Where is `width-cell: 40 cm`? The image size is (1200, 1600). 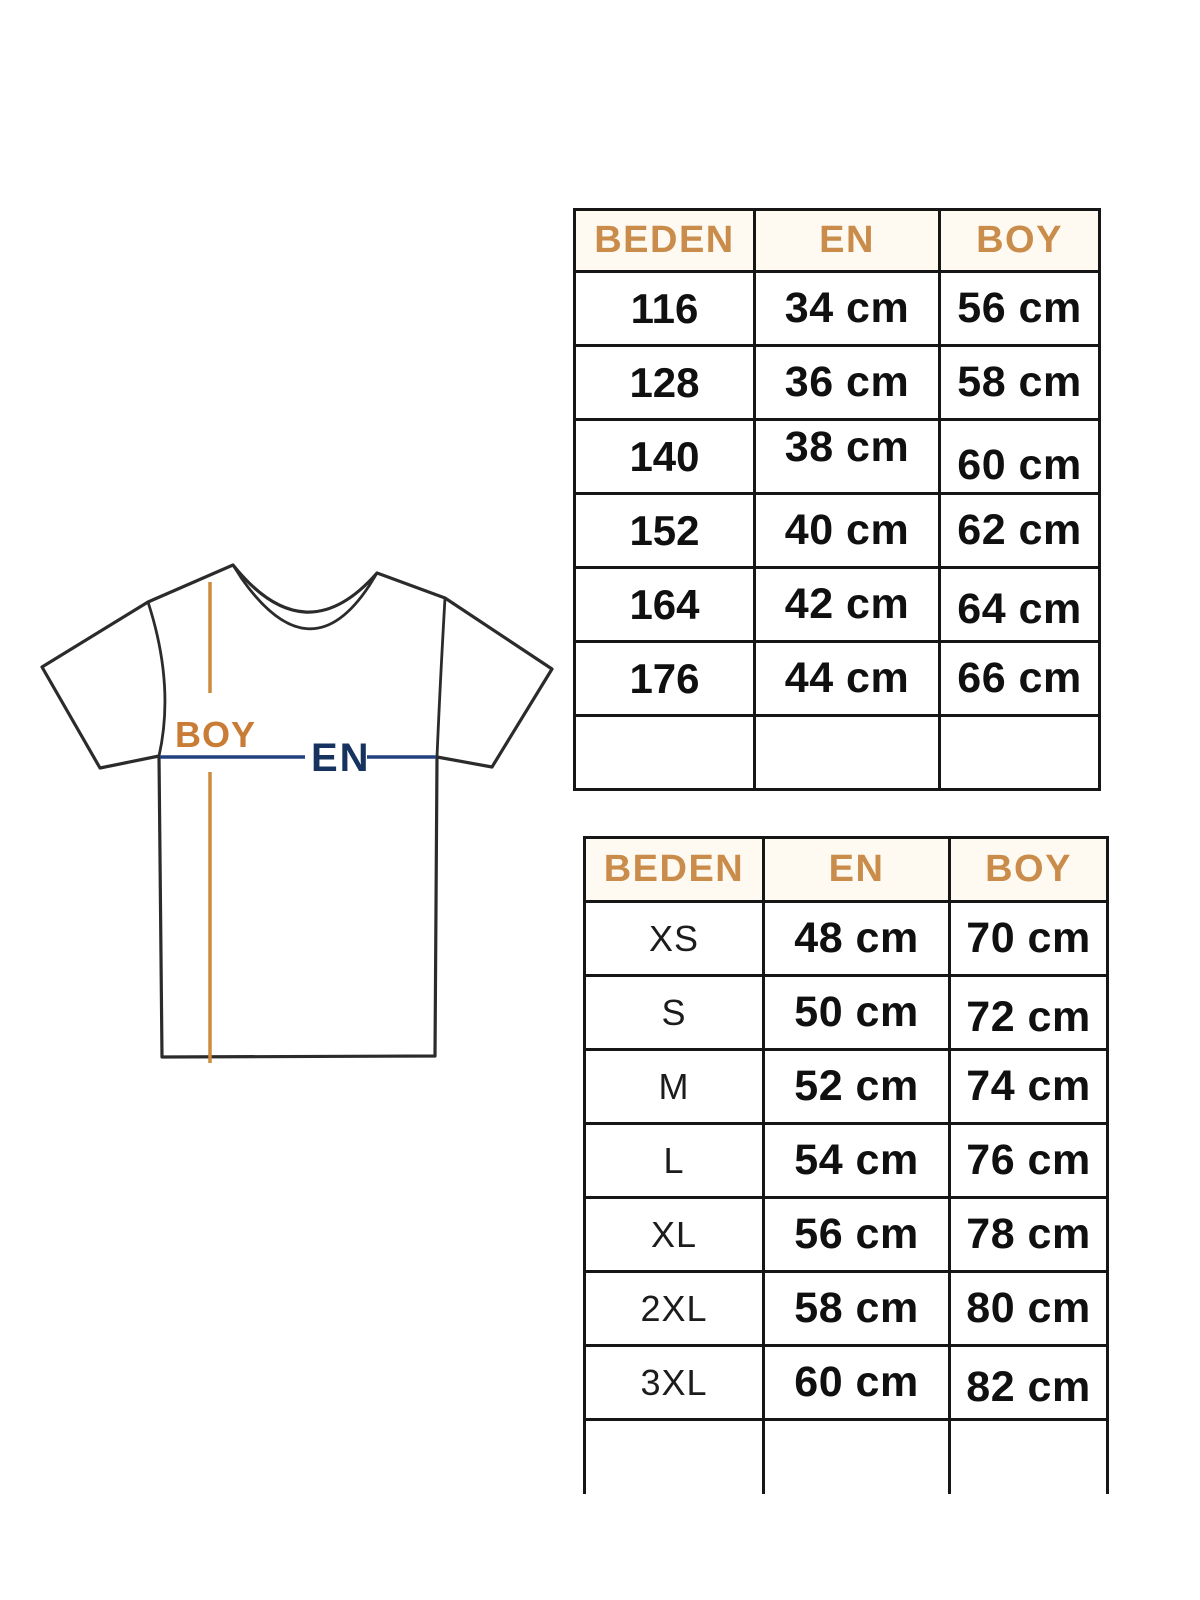
width-cell: 40 cm is located at coordinates (847, 530).